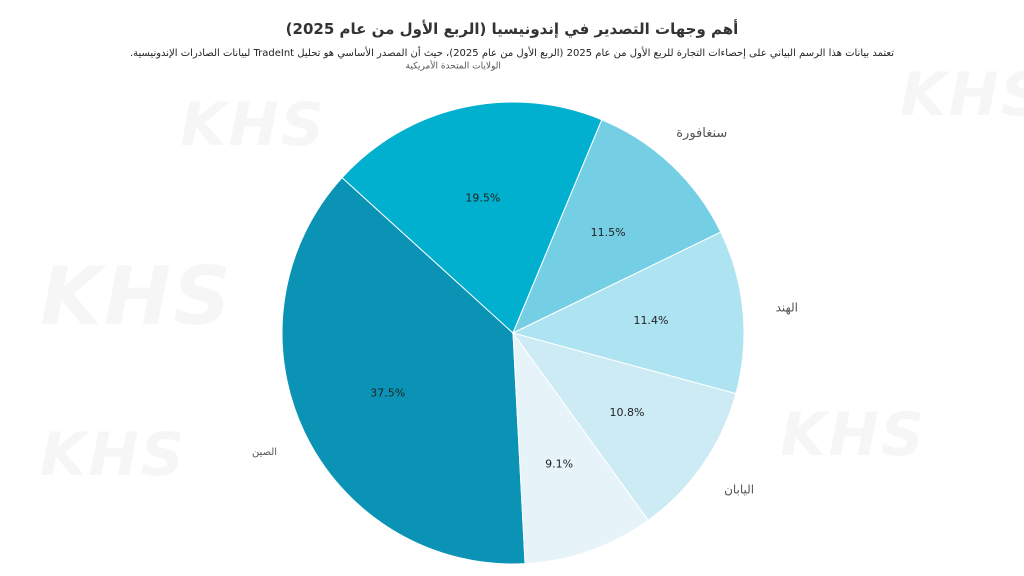  Describe the element at coordinates (264, 452) in the screenshot. I see `slice-category-label: الصين` at that location.